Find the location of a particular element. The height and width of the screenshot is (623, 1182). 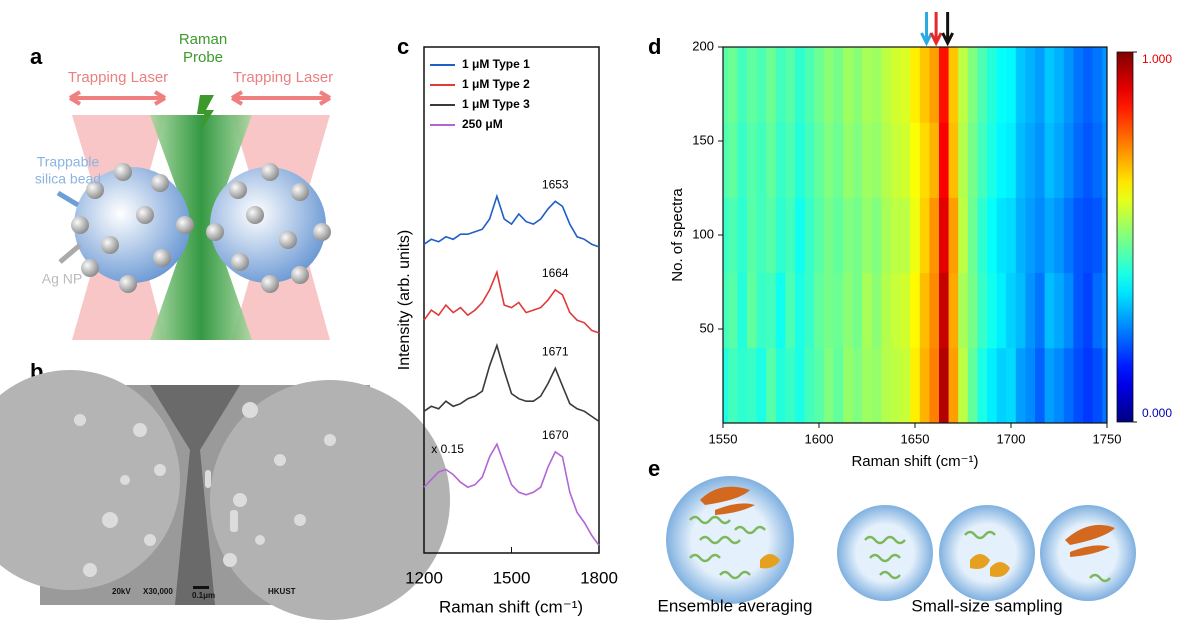

bead-label: Trappable is located at coordinates (68, 162).